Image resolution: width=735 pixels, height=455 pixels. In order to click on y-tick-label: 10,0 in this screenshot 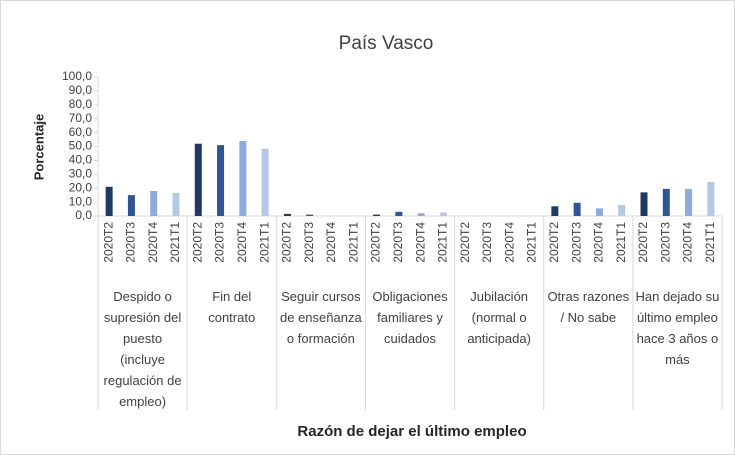, I will do `click(81, 201)`.